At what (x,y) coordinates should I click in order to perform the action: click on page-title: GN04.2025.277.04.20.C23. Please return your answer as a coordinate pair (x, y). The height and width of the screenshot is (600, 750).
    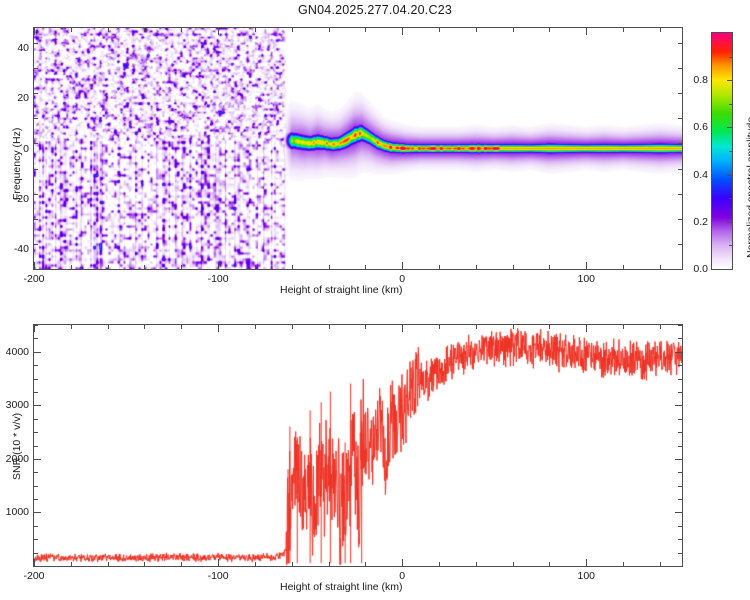
    Looking at the image, I should click on (375, 10).